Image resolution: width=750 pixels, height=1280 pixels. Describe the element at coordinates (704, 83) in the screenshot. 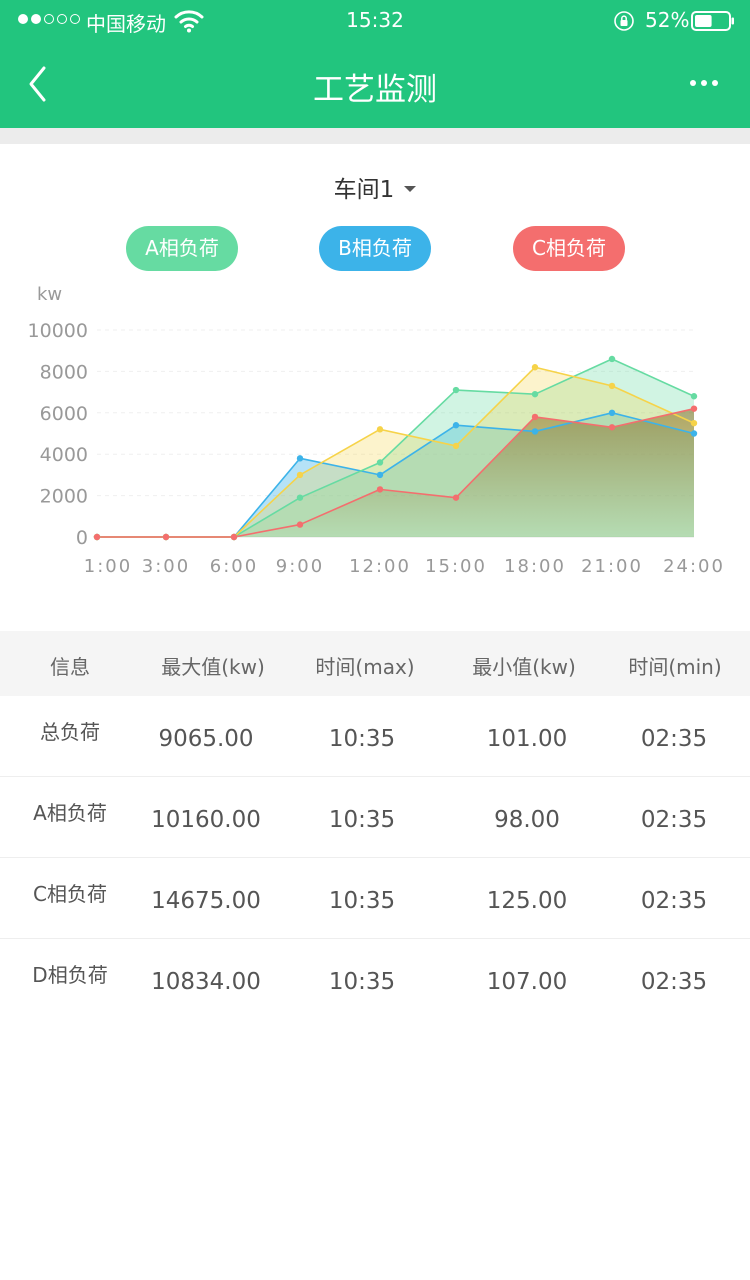

I see `more-dots-icon` at that location.